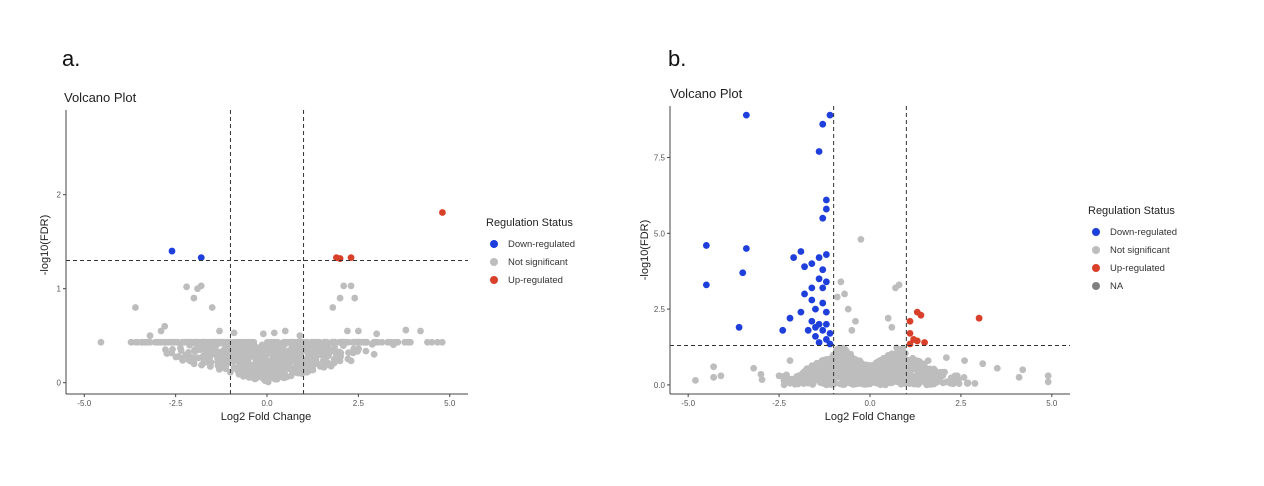  I want to click on panel-b-letter: b., so click(677, 58).